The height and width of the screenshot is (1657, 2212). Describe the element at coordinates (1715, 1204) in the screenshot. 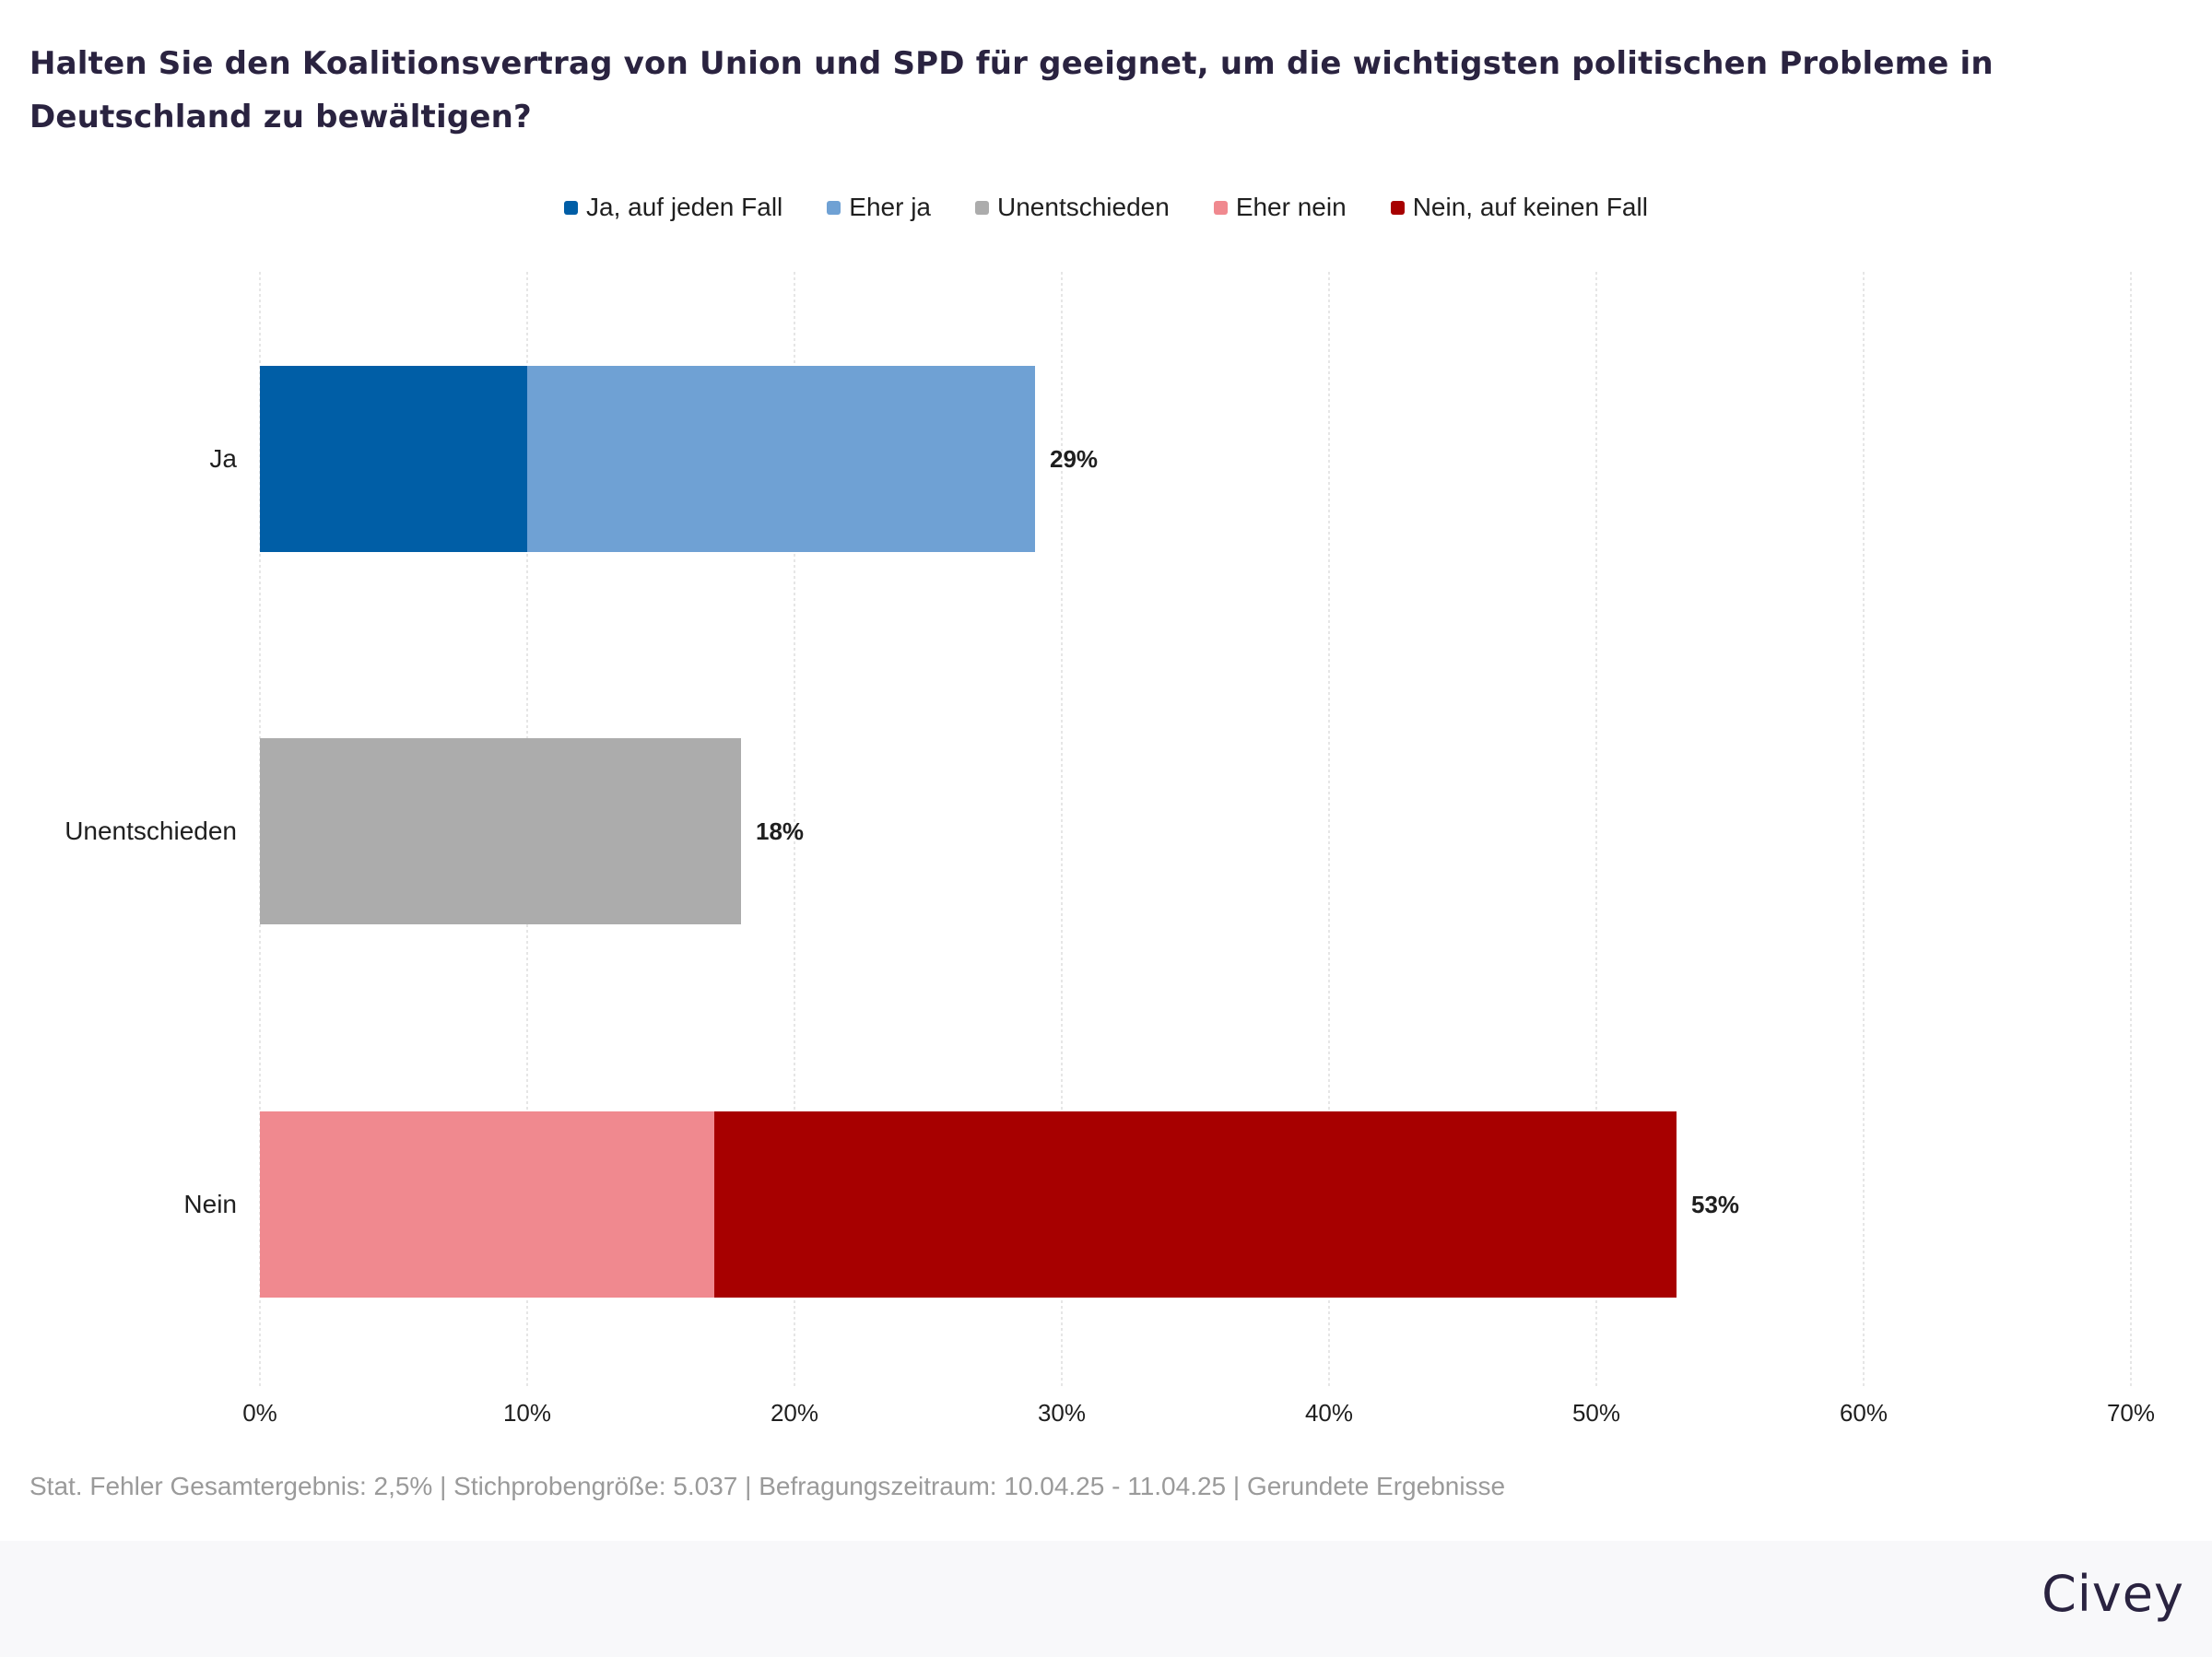

I see `total-value-label: 53%` at that location.